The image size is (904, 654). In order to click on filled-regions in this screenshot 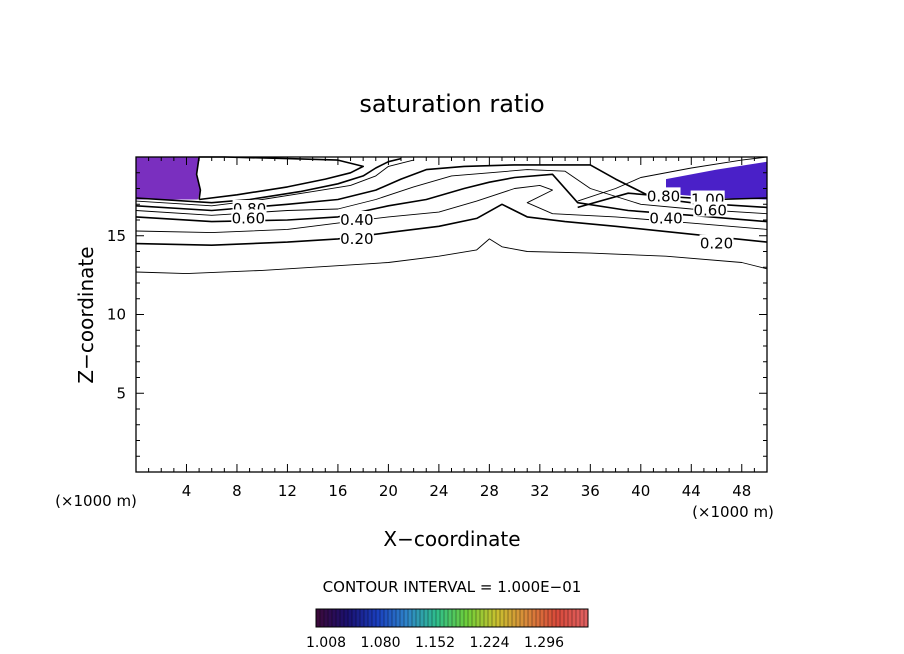, I will do `click(451, 178)`.